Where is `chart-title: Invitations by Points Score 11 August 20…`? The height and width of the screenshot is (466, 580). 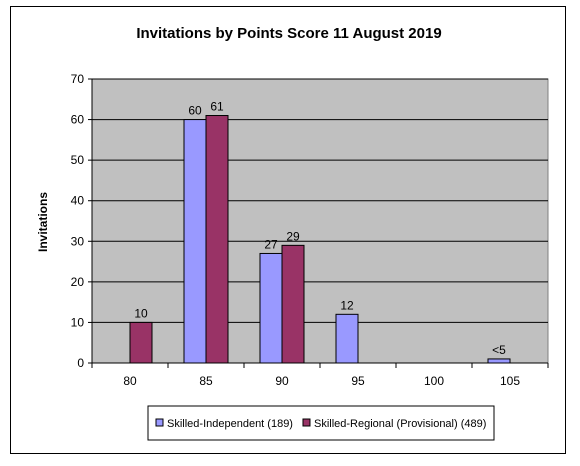 chart-title: Invitations by Points Score 11 August 20… is located at coordinates (288, 33).